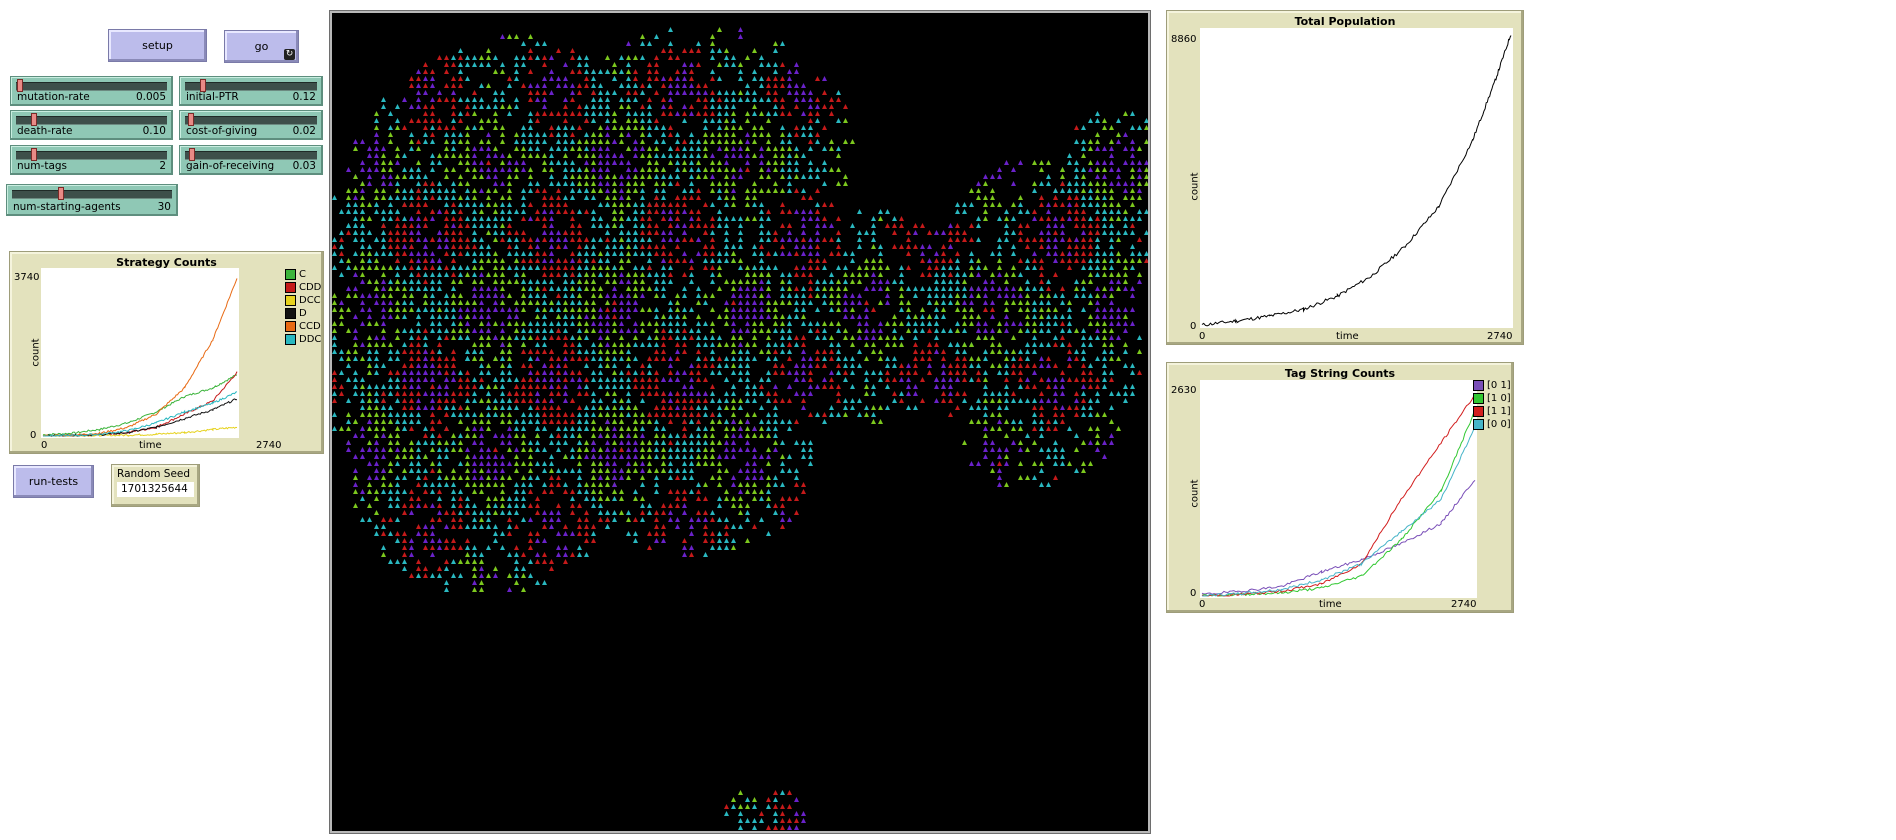 This screenshot has height=840, width=1896. I want to click on slider-cost-of-giving: cost-of-giving 0.02, so click(251, 125).